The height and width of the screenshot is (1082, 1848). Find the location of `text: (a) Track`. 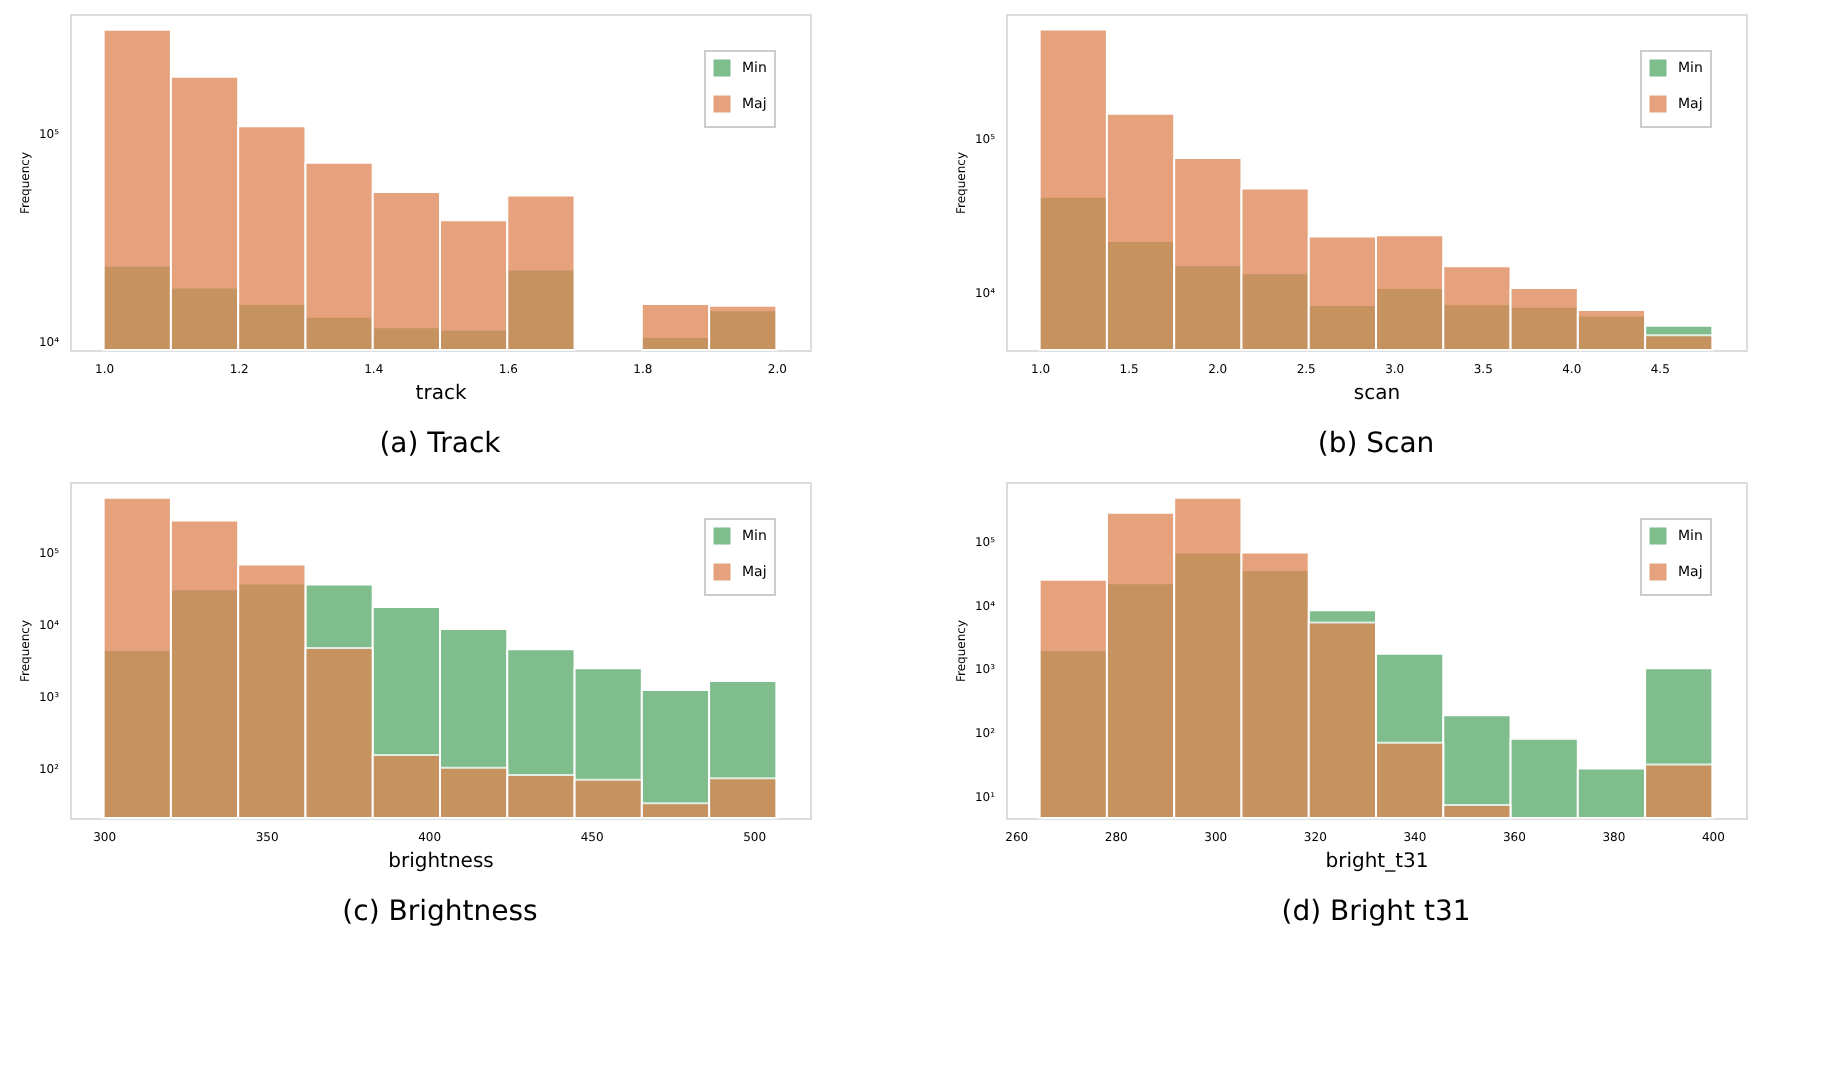

text: (a) Track is located at coordinates (441, 444).